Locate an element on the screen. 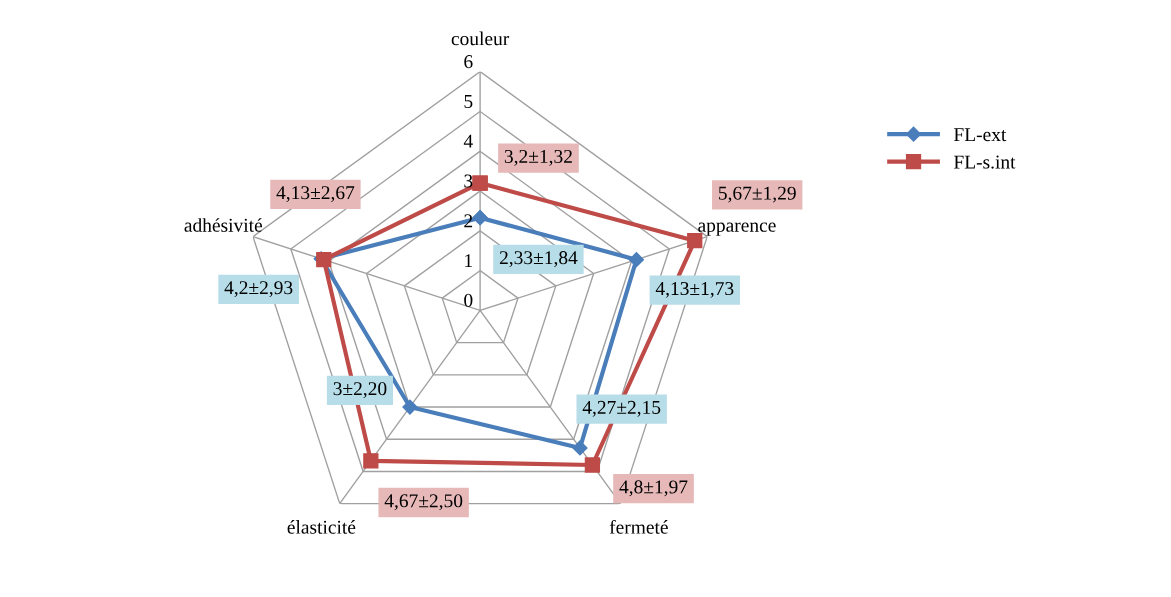 This screenshot has height=597, width=1171. data-label: 4,27±2,15 is located at coordinates (621, 408).